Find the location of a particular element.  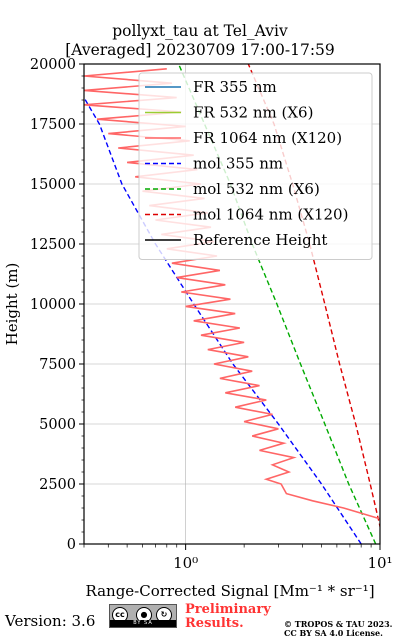

cc-icon: cc is located at coordinates (120, 615).